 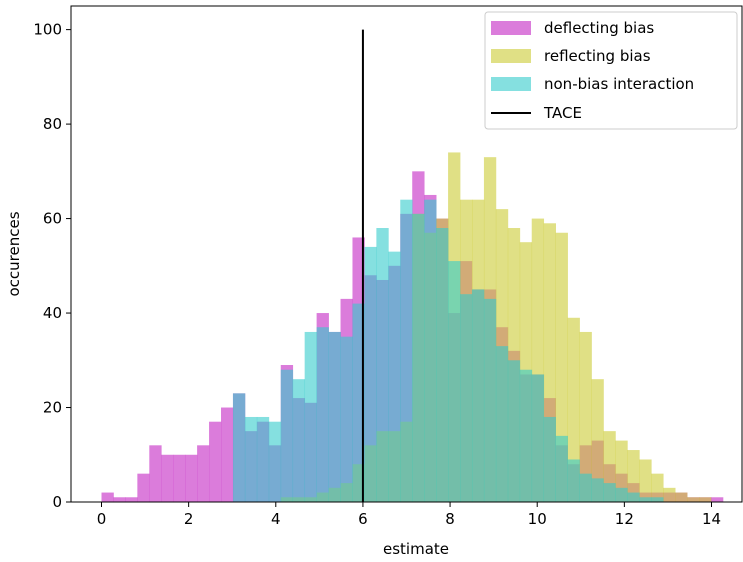 I want to click on x-tick-label: 0, so click(x=102, y=519).